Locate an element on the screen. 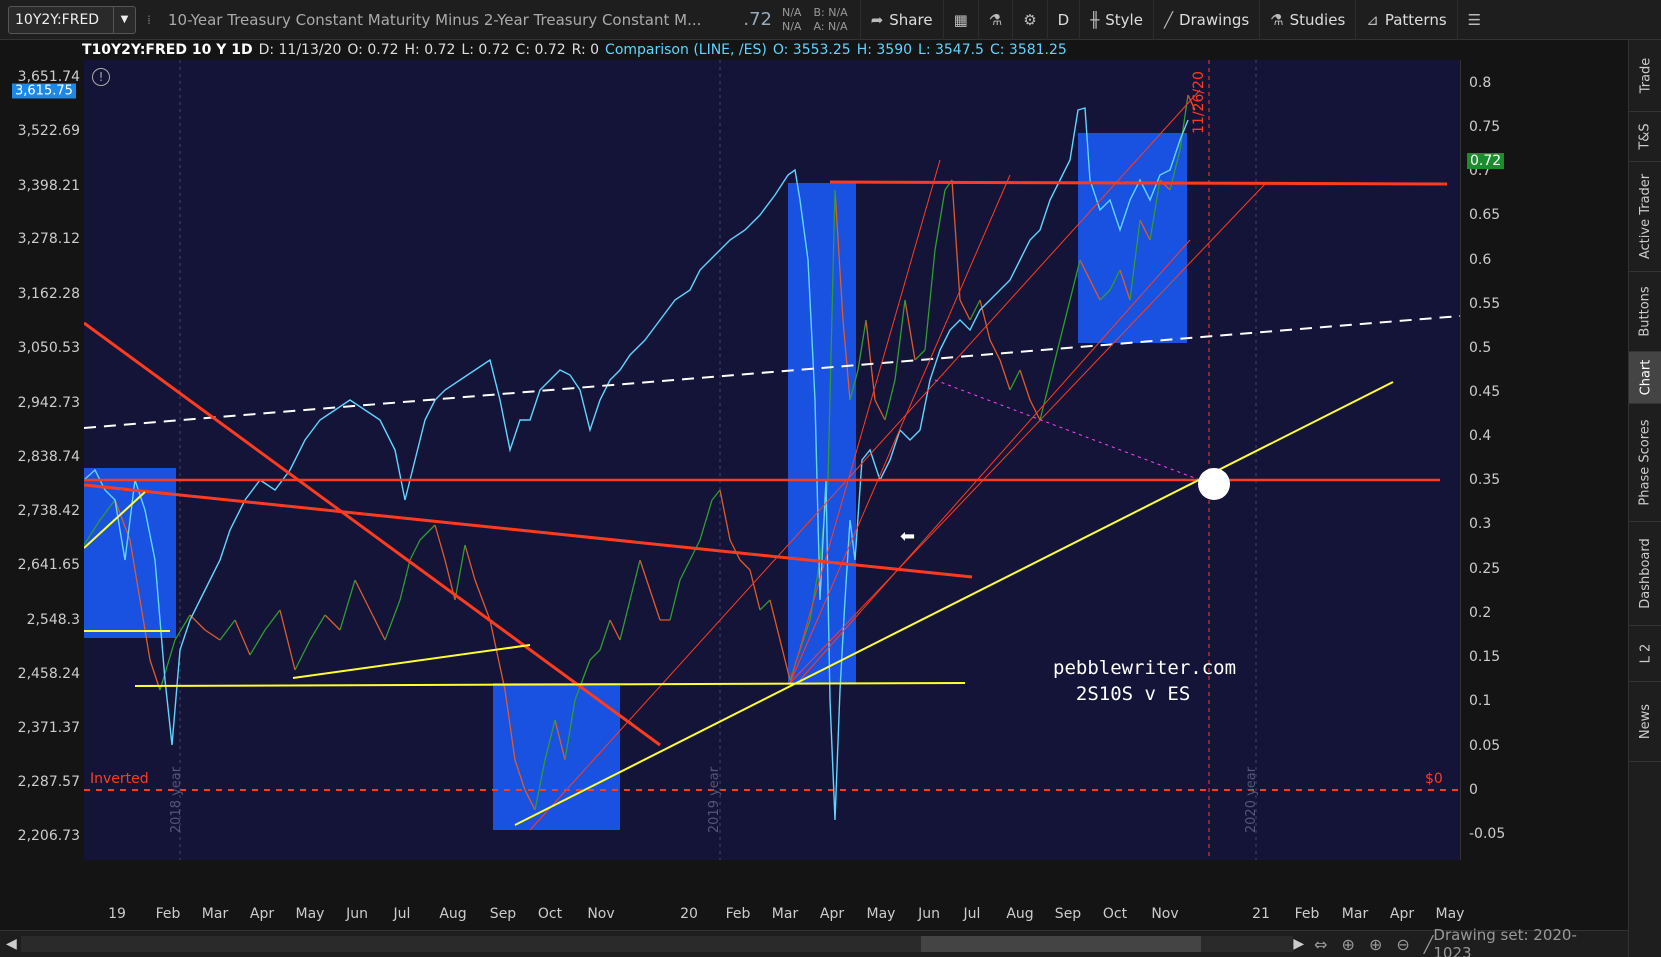 This screenshot has height=957, width=1661. draw-icon: ╱ is located at coordinates (1428, 944).